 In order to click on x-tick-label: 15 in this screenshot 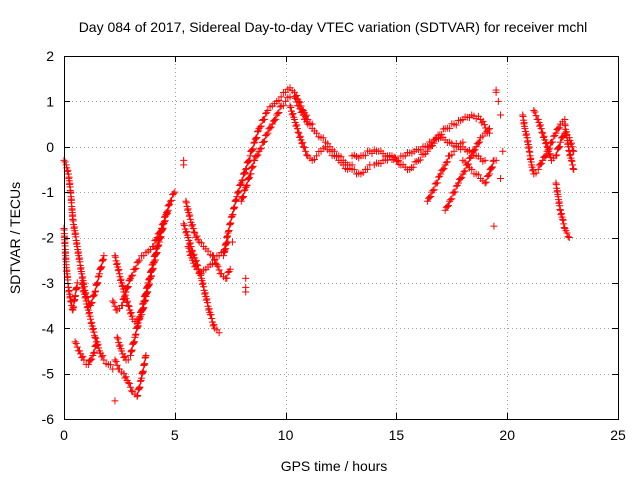, I will do `click(397, 435)`.